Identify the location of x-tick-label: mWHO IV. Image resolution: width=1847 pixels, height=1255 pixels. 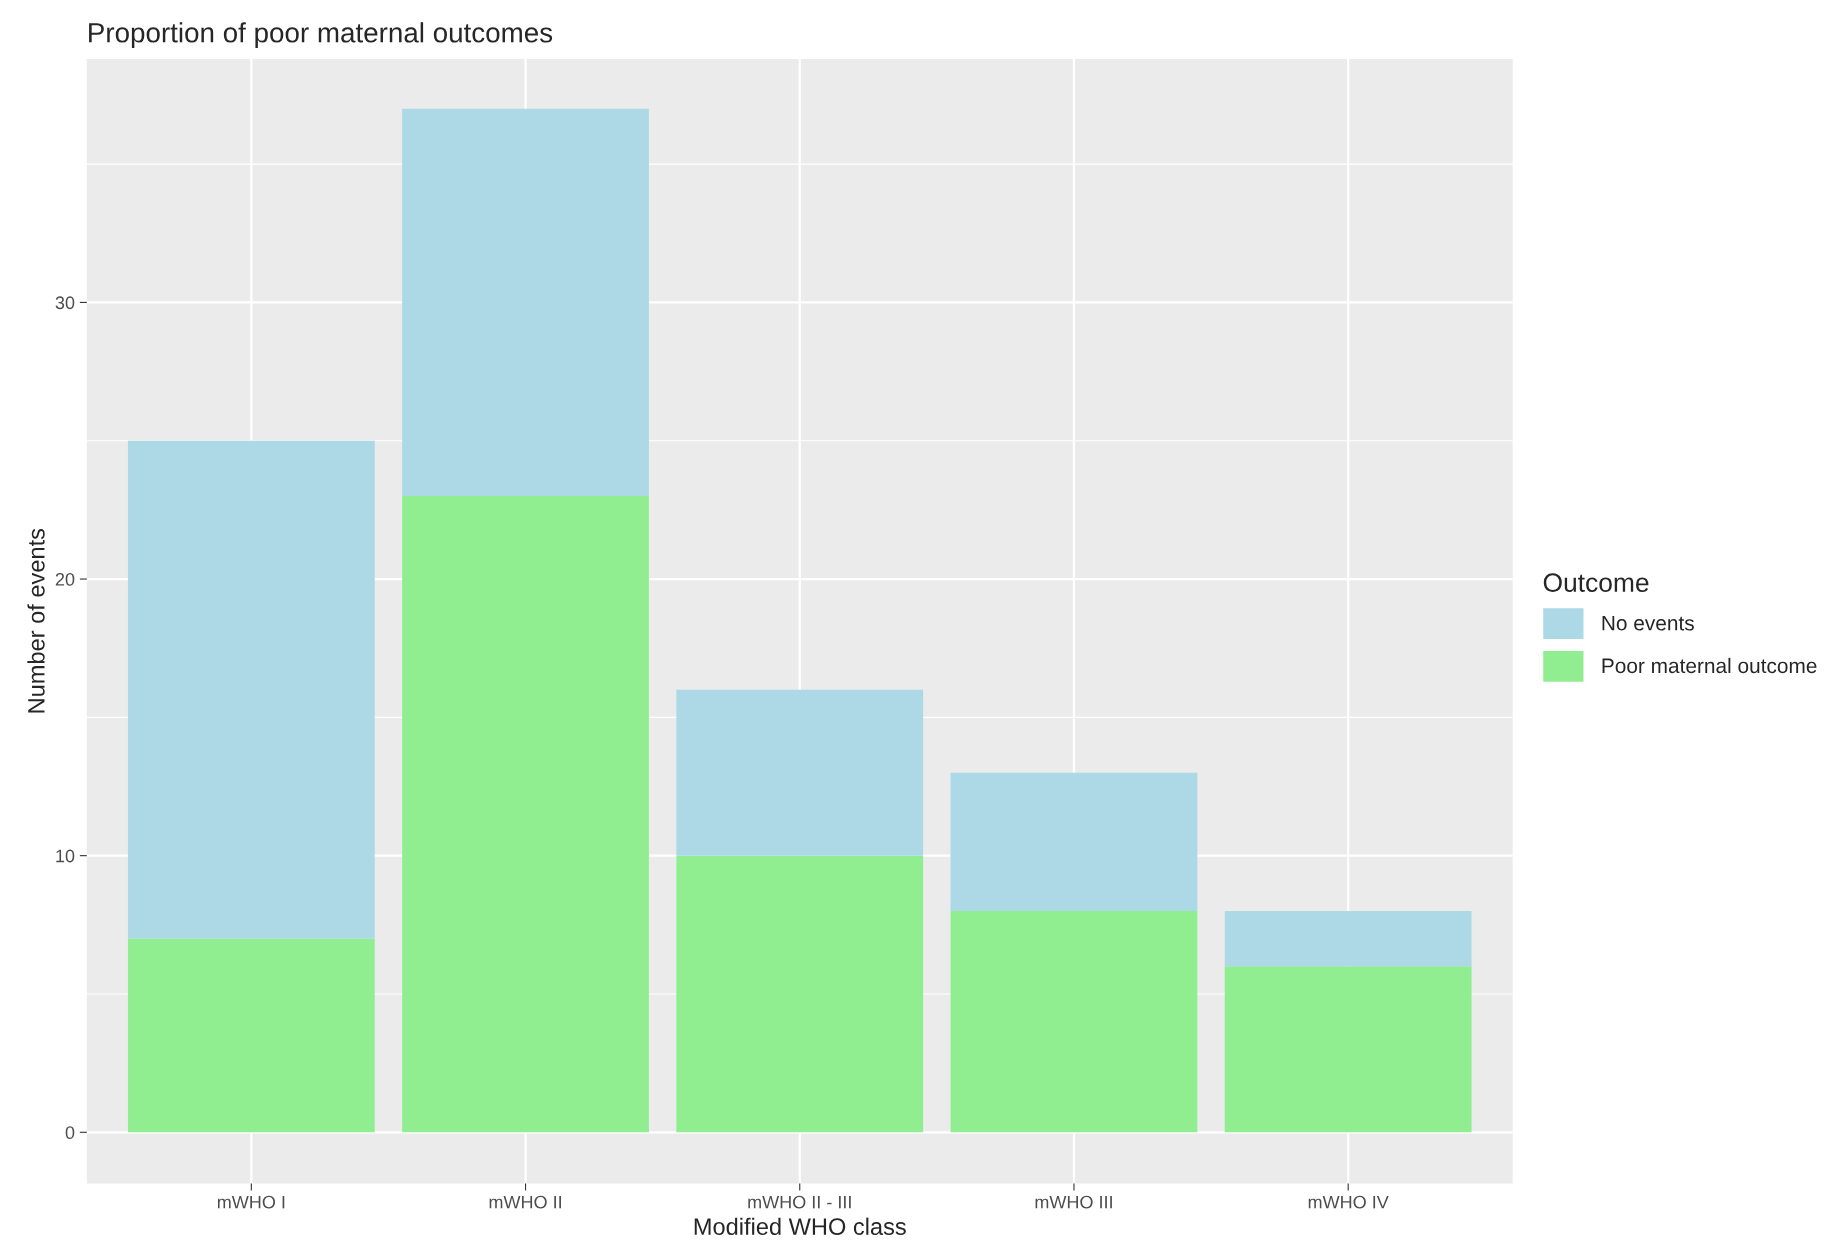
(1348, 1202).